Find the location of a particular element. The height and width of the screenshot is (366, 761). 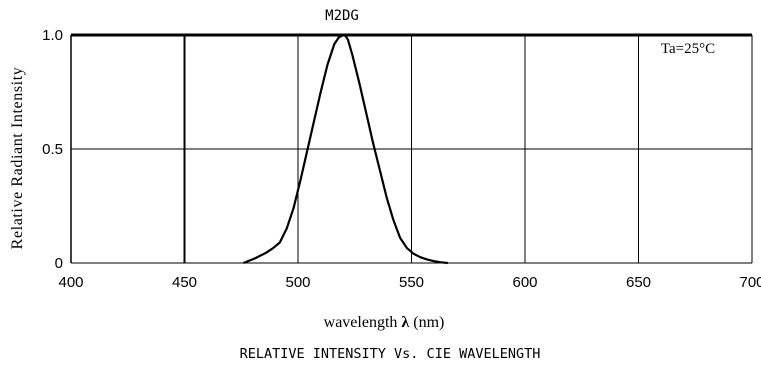

y-axis-label: Relative Radiant Intensity is located at coordinates (17, 158).